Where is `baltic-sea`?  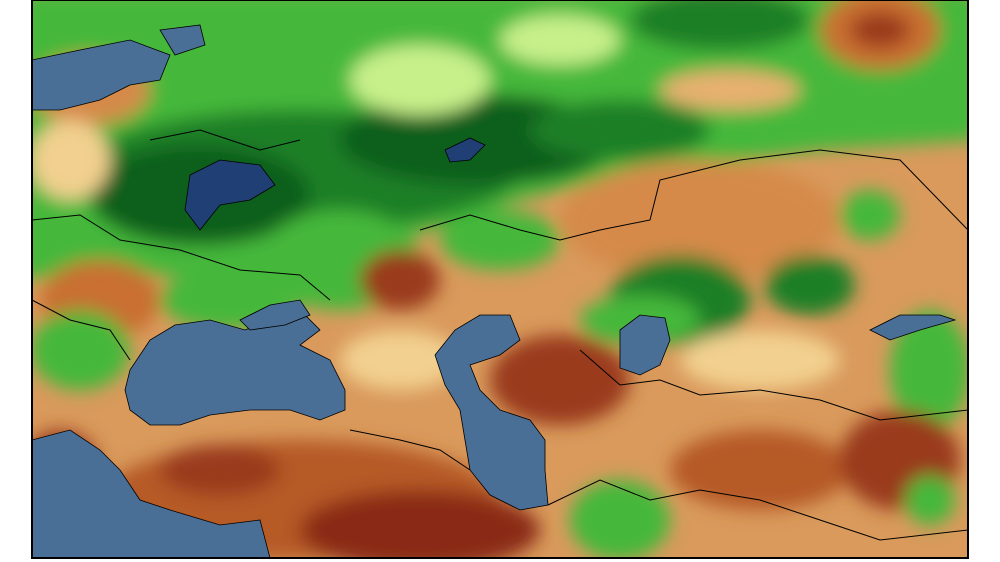
baltic-sea is located at coordinates (101, 75).